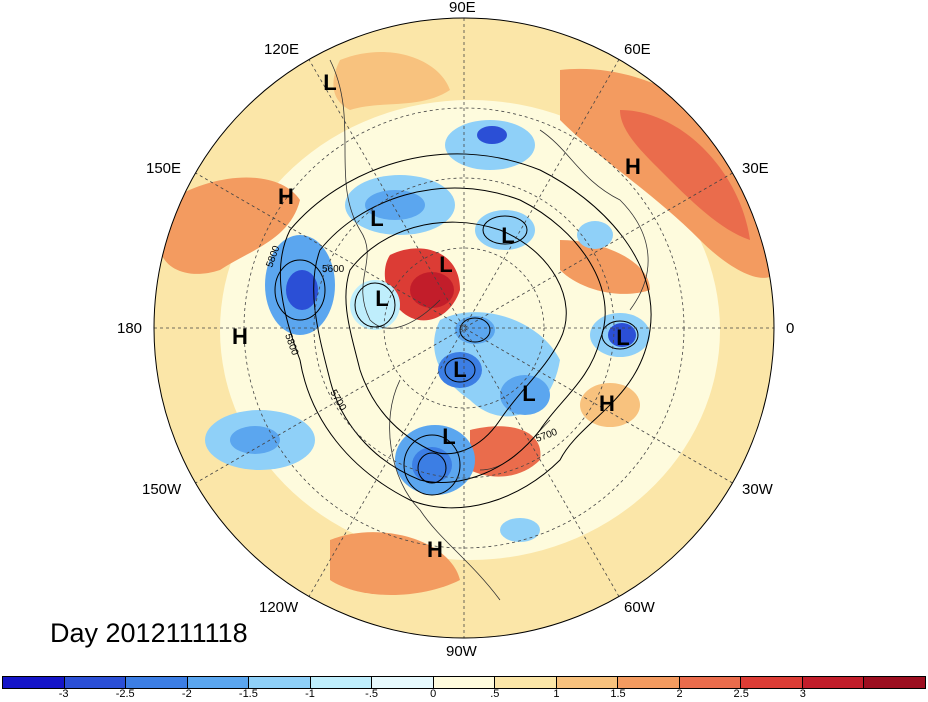 The width and height of the screenshot is (928, 702). Describe the element at coordinates (556, 694) in the screenshot. I see `colorbar-tick-label: 1` at that location.